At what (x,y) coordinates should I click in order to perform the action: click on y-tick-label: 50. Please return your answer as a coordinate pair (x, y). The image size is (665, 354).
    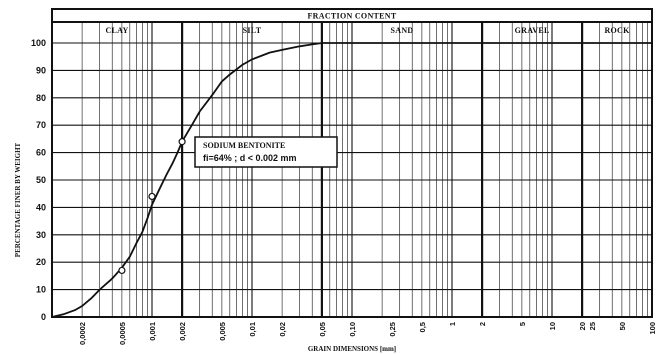
    Looking at the image, I should click on (41, 180).